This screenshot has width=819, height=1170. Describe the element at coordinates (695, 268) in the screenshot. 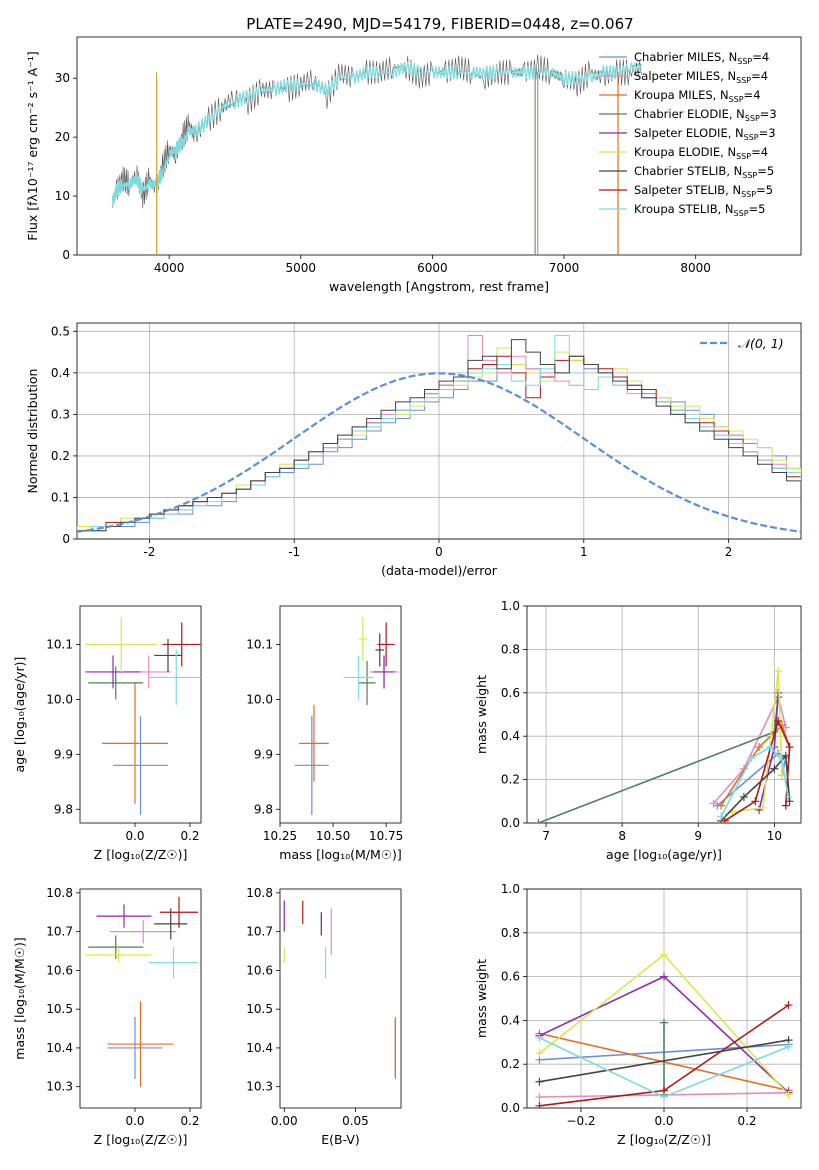

I see `x-tick-label: 8000` at that location.